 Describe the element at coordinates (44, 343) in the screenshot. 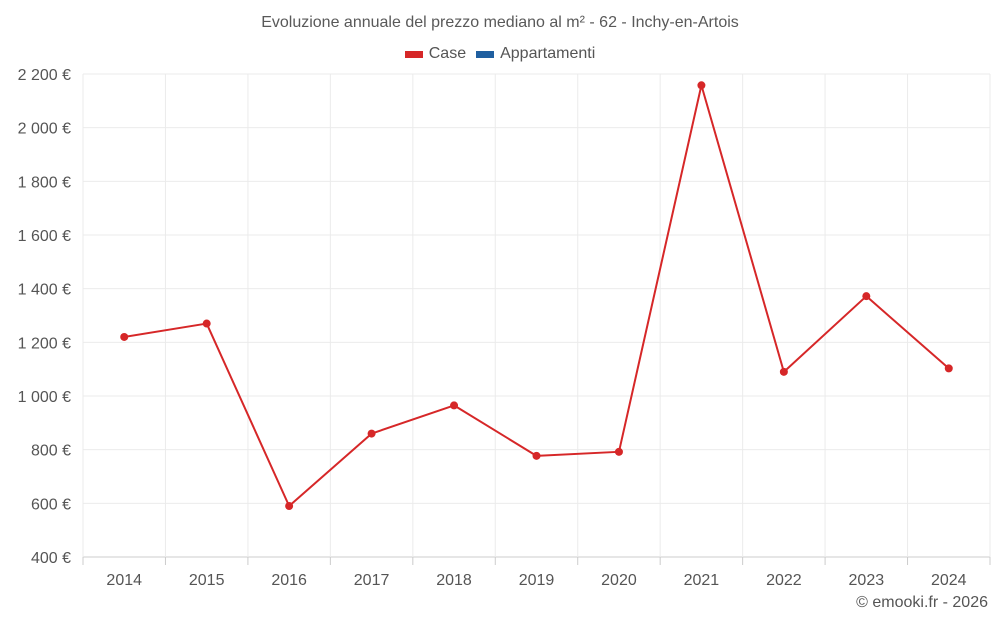

I see `y-tick-label: 1 200 €` at that location.